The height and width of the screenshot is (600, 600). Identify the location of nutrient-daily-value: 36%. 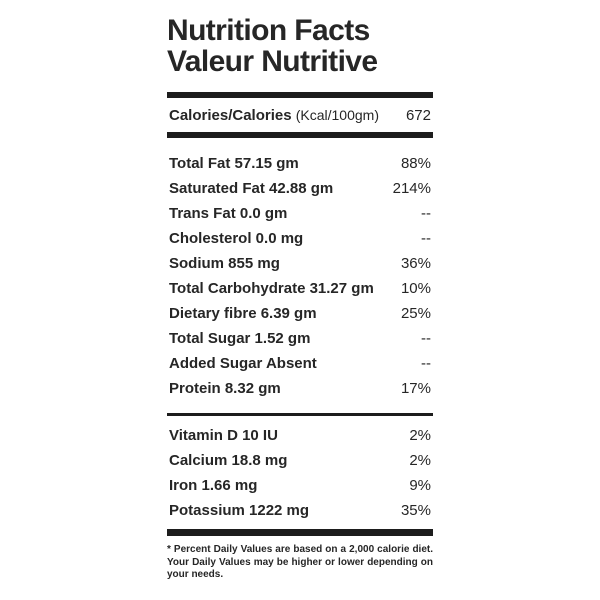
(415, 263).